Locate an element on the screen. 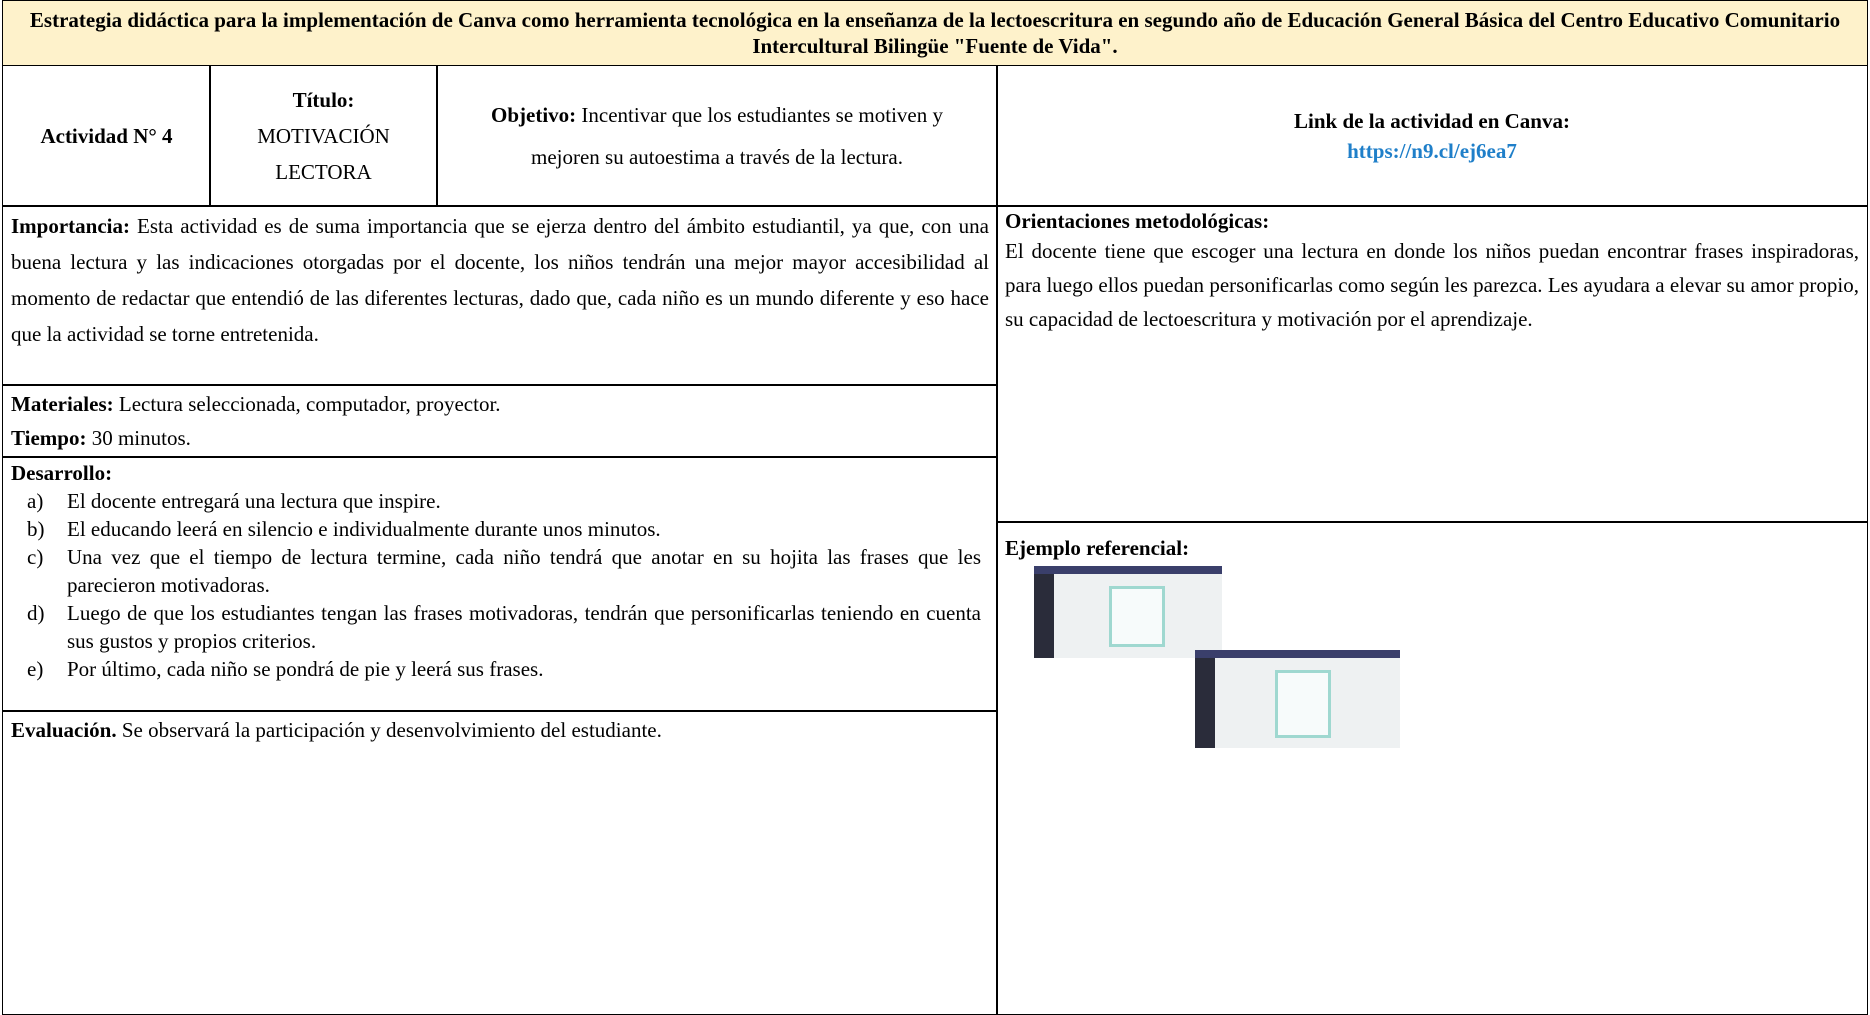 This screenshot has height=1015, width=1870. activity-number-cell: Actividad N° 4 is located at coordinates (106, 136).